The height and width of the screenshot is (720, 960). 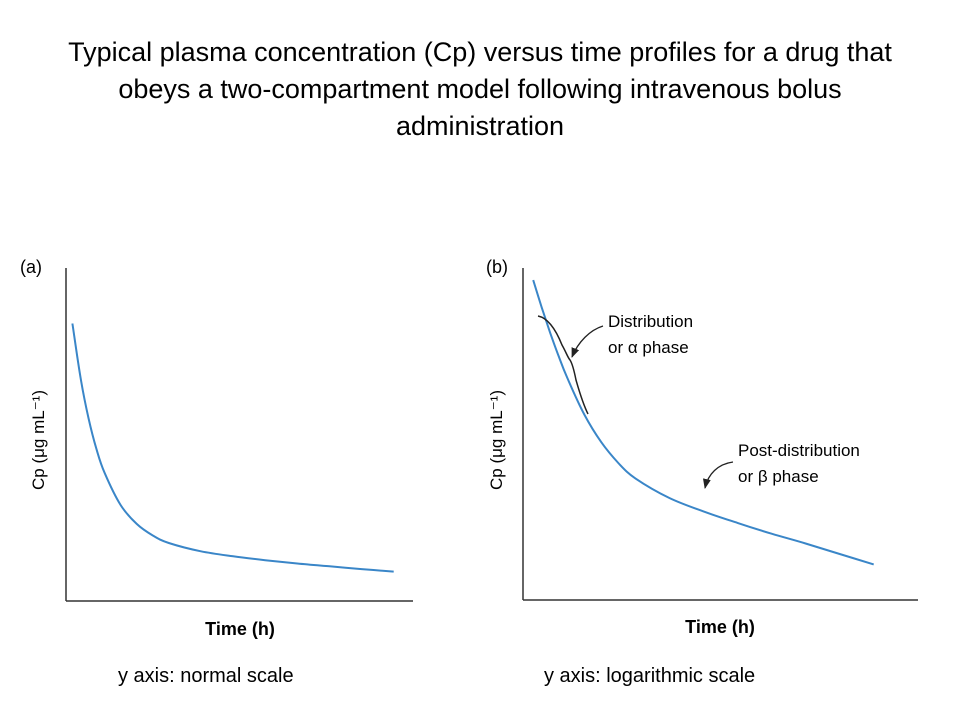 What do you see at coordinates (650, 321) in the screenshot?
I see `distribution-phase-label-line1: Distribution` at bounding box center [650, 321].